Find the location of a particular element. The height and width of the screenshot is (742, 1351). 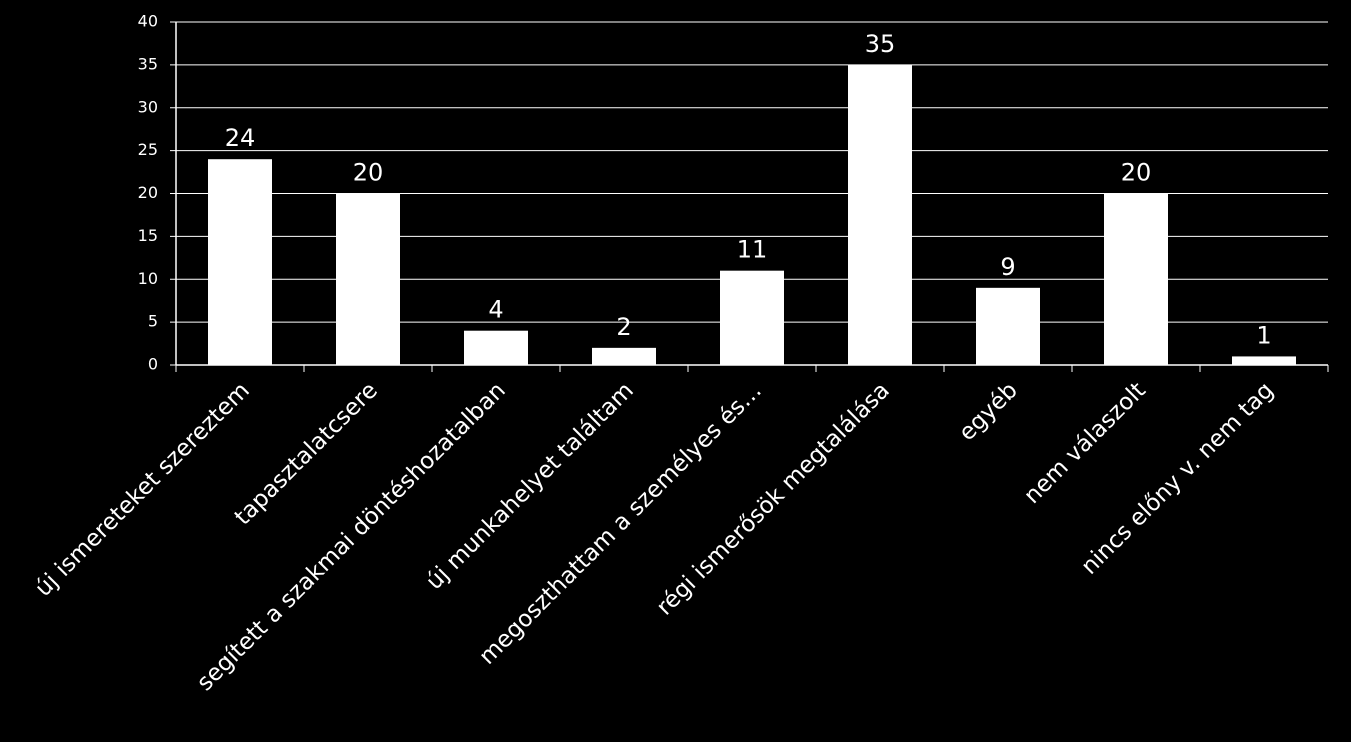

y-tick-label: 10 is located at coordinates (148, 278).